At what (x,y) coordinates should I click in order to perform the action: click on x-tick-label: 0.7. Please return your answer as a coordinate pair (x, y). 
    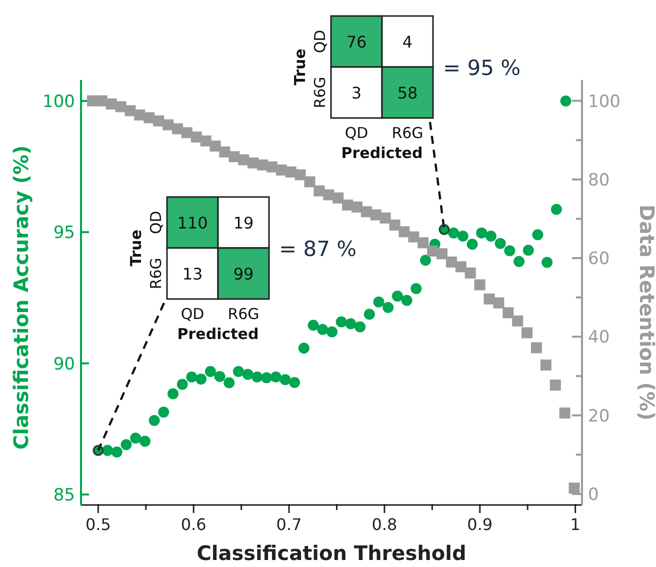
    Looking at the image, I should click on (289, 524).